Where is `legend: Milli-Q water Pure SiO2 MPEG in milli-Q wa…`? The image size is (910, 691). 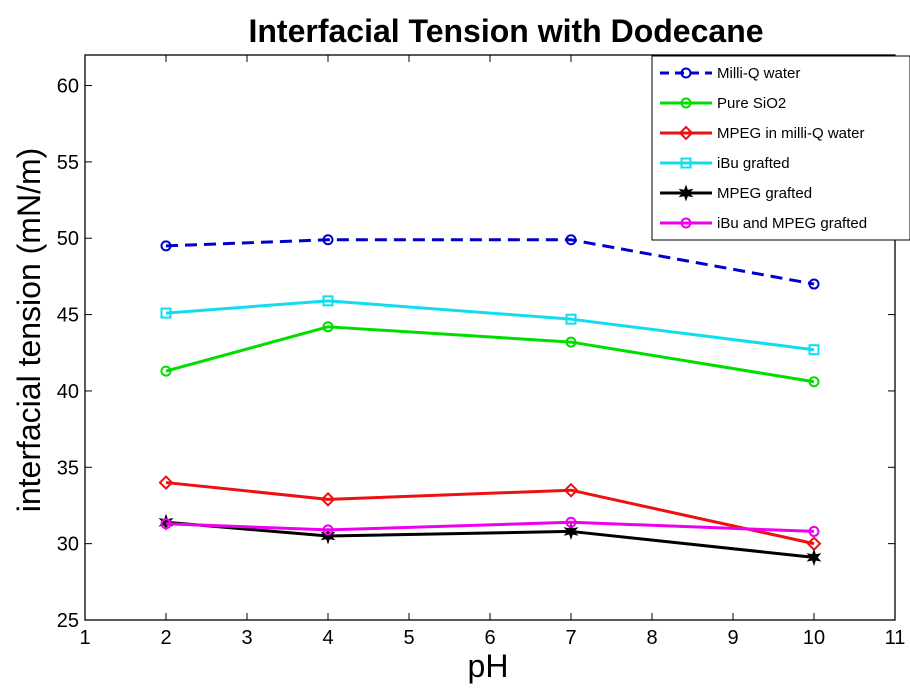 legend: Milli-Q water Pure SiO2 MPEG in milli-Q wa… is located at coordinates (780, 148).